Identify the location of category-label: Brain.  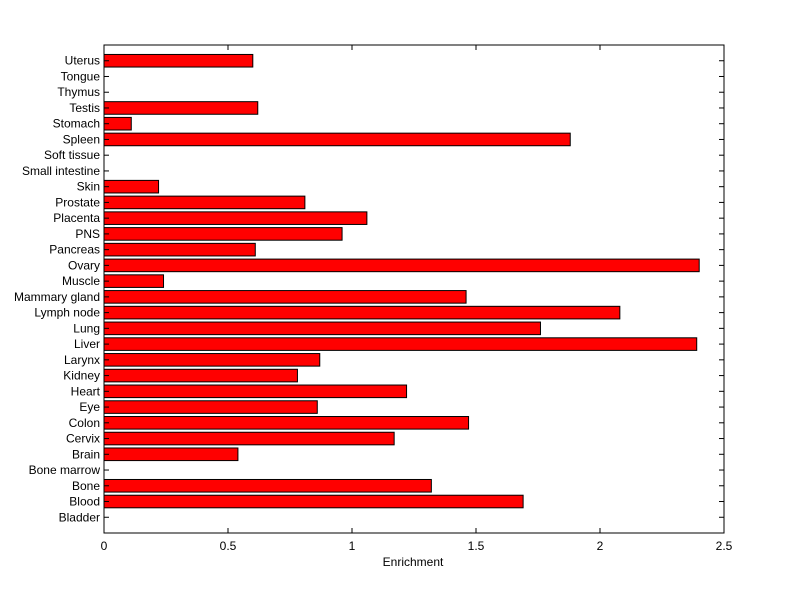
(86, 454).